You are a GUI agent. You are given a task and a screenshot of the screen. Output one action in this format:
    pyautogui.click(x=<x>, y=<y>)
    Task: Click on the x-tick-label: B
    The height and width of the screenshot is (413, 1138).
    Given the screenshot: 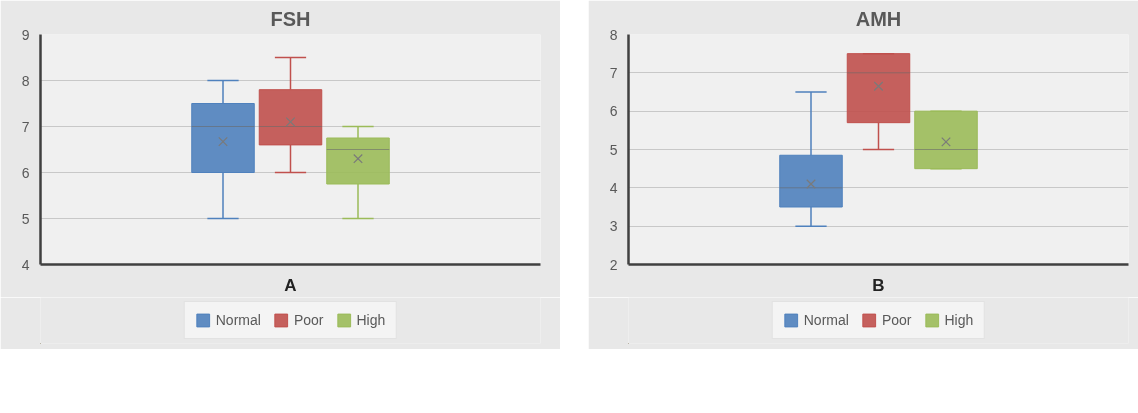 What is the action you would take?
    pyautogui.click(x=878, y=285)
    